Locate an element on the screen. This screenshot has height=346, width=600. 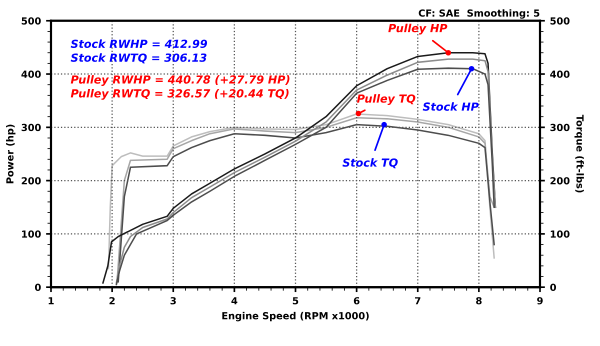
y2-axis-title: Torque (ft-lbs) is located at coordinates (579, 153).